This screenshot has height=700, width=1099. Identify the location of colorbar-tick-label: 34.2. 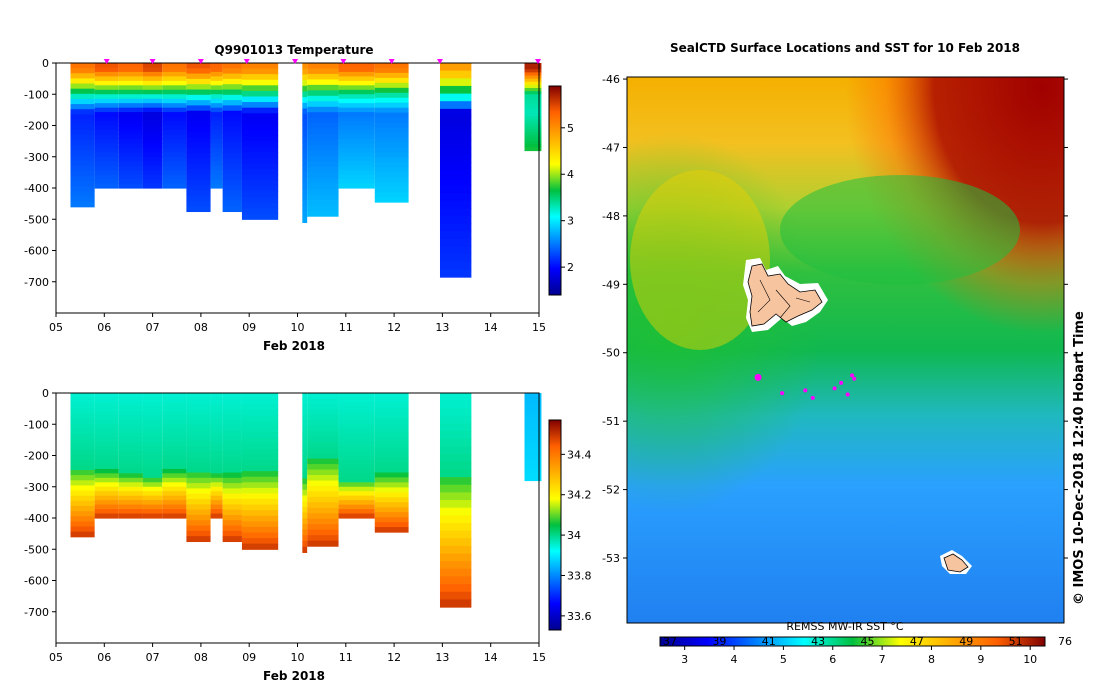
(579, 495).